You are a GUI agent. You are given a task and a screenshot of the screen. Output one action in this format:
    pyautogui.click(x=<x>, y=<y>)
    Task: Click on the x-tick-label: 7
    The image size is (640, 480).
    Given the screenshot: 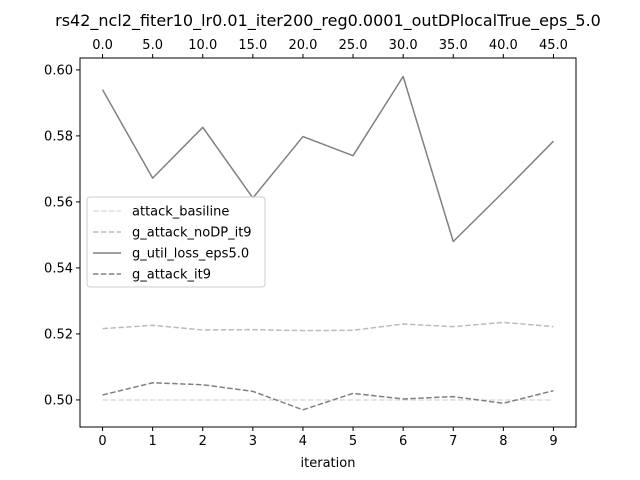 What is the action you would take?
    pyautogui.click(x=453, y=441)
    